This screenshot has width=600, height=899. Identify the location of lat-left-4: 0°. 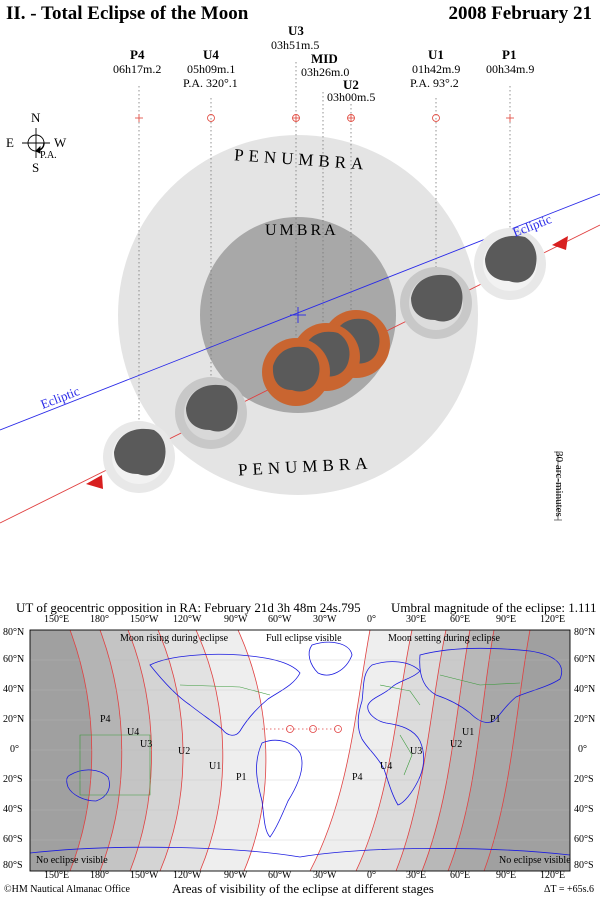
(14, 749).